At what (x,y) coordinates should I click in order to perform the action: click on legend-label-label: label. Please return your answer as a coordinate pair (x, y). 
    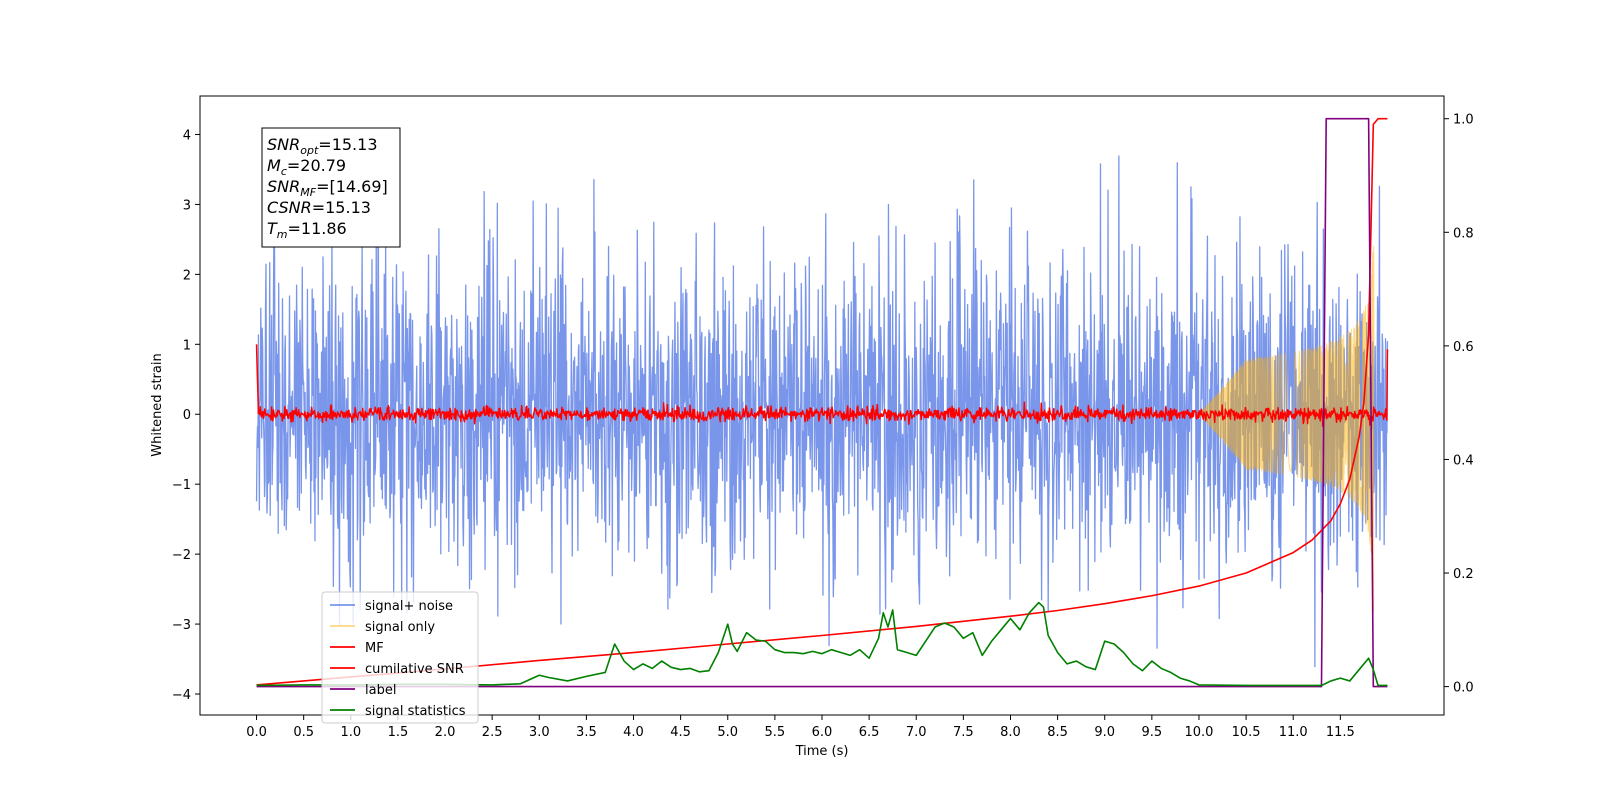
    Looking at the image, I should click on (380, 690).